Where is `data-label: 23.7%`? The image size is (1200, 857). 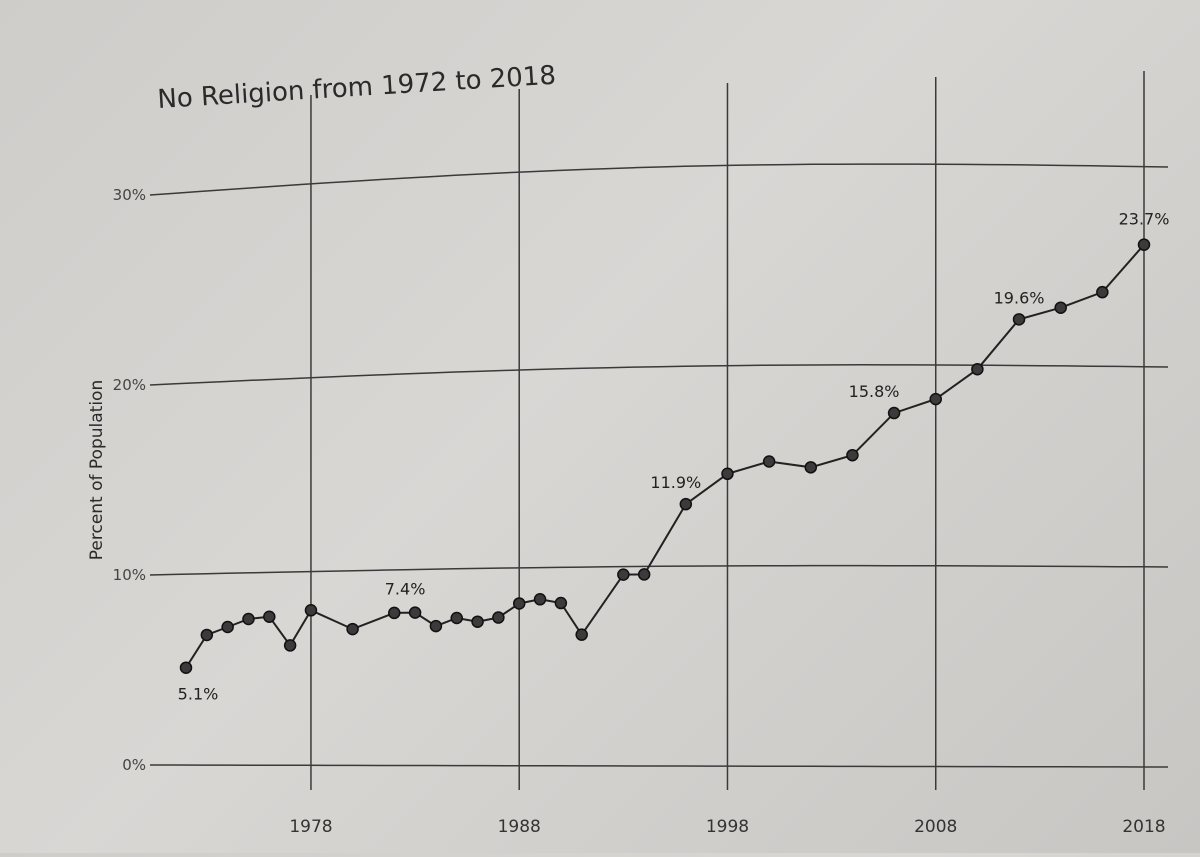 data-label: 23.7% is located at coordinates (1144, 219).